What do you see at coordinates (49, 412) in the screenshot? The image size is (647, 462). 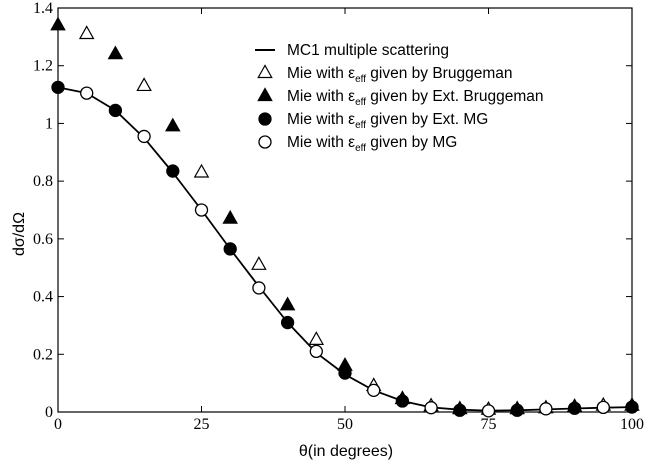 I see `y-tick-label: 0` at bounding box center [49, 412].